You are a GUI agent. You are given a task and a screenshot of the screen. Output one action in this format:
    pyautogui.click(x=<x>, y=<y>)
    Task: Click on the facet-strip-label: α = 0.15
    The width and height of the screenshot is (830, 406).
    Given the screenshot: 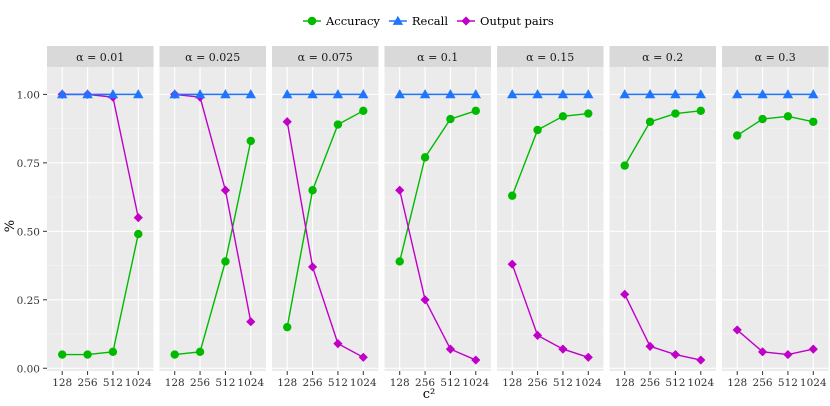 What is the action you would take?
    pyautogui.click(x=550, y=57)
    